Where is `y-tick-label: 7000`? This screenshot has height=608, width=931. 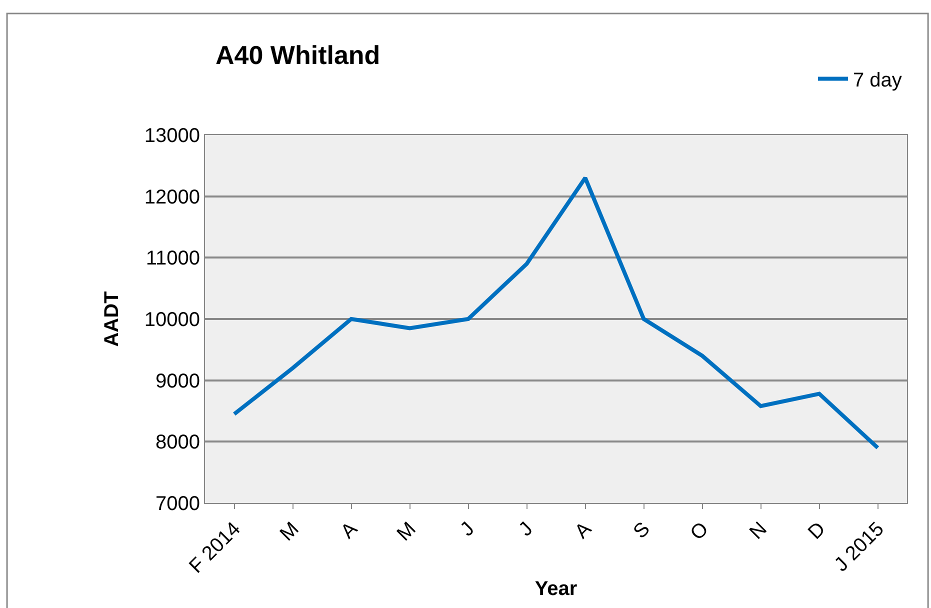 y-tick-label: 7000 is located at coordinates (178, 504).